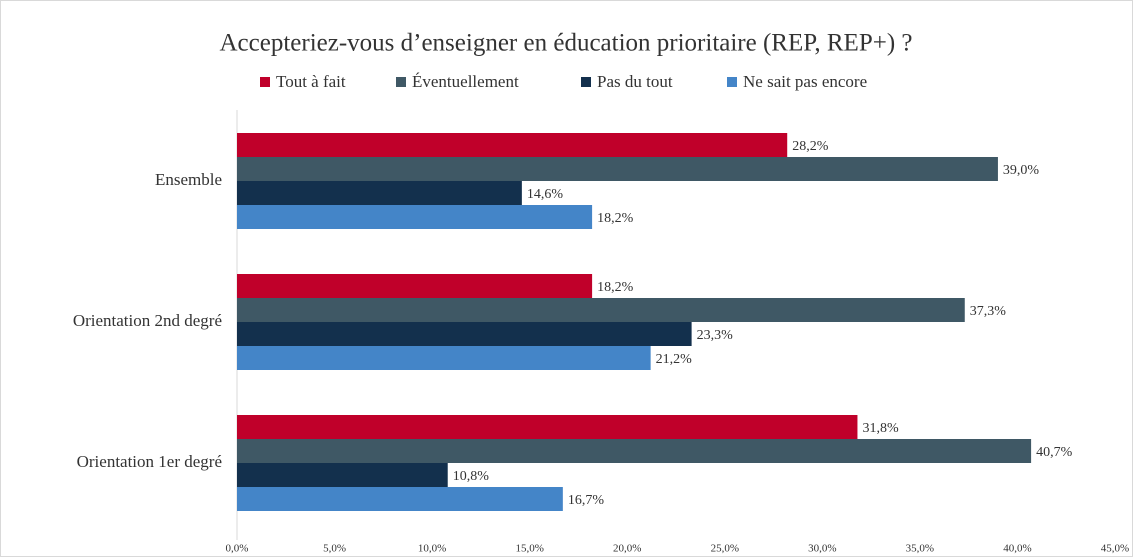 Image resolution: width=1133 pixels, height=557 pixels. What do you see at coordinates (810, 146) in the screenshot?
I see `value-label: 28,2%` at bounding box center [810, 146].